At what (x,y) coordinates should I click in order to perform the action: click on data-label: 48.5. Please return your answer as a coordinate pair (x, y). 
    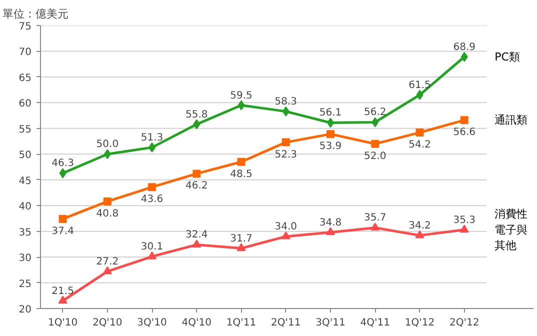
    Looking at the image, I should click on (241, 174).